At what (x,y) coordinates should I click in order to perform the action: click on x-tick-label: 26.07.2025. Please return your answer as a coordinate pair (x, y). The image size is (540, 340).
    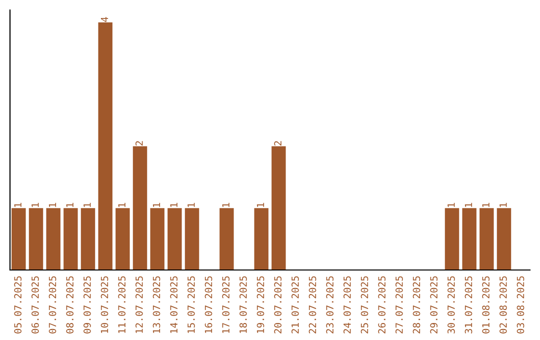
    Looking at the image, I should click on (382, 305).